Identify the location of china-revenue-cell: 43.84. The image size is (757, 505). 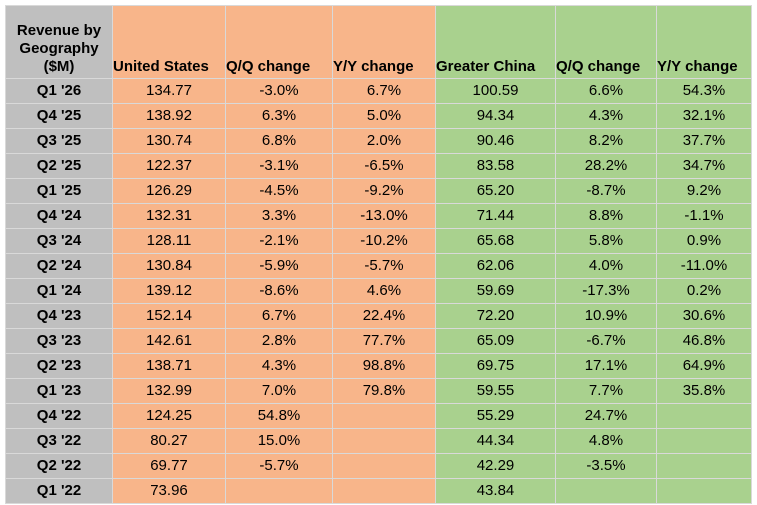
(495, 491).